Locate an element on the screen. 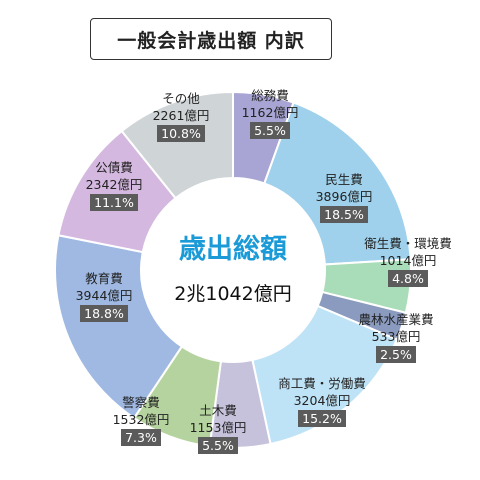 The width and height of the screenshot is (480, 480). slice-value-label: 3944億円 is located at coordinates (104, 295).